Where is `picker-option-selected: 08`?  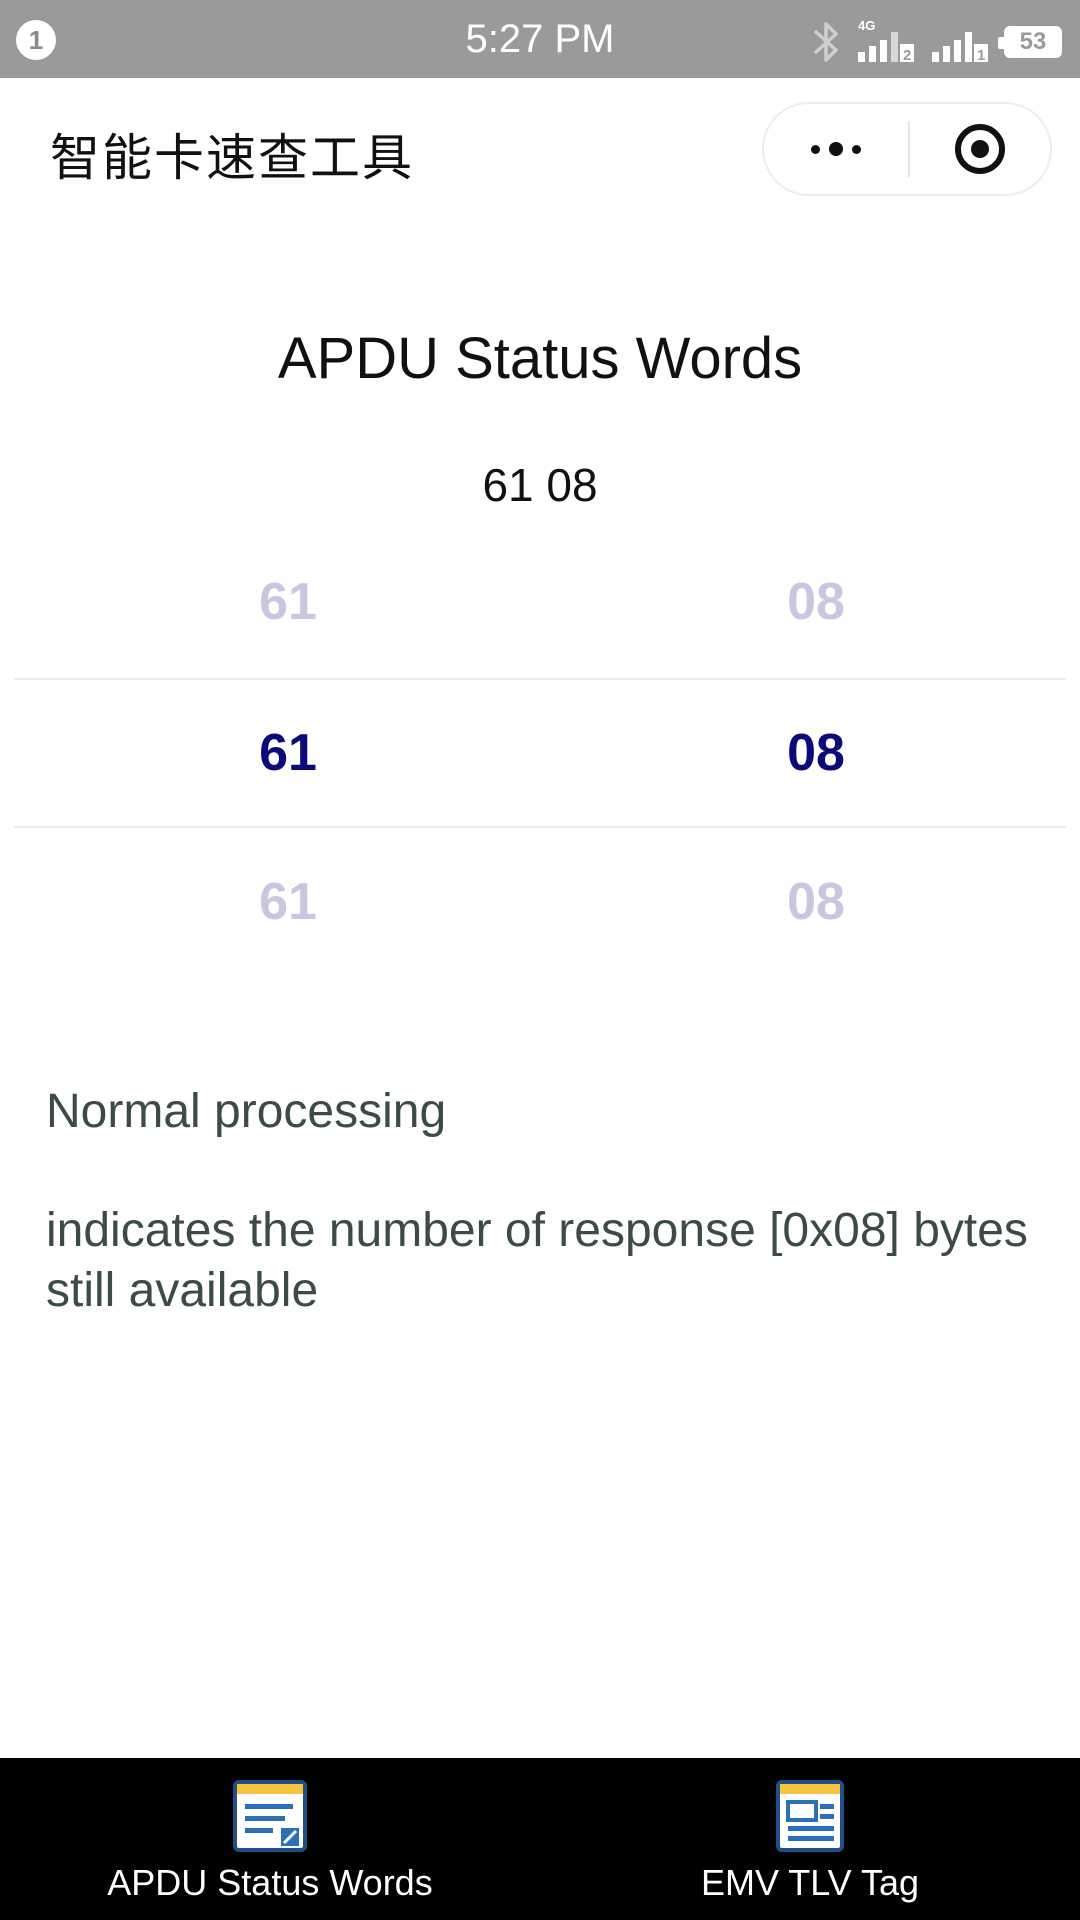 picker-option-selected: 08 is located at coordinates (816, 753).